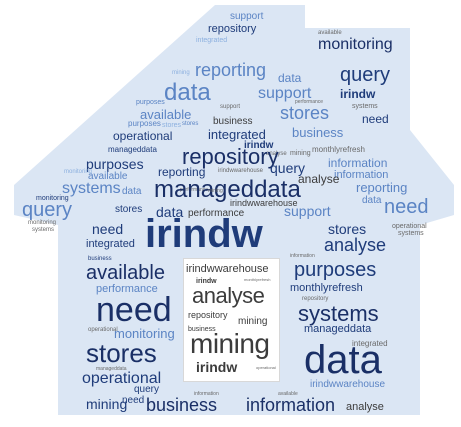  I want to click on door-panel, so click(231, 320).